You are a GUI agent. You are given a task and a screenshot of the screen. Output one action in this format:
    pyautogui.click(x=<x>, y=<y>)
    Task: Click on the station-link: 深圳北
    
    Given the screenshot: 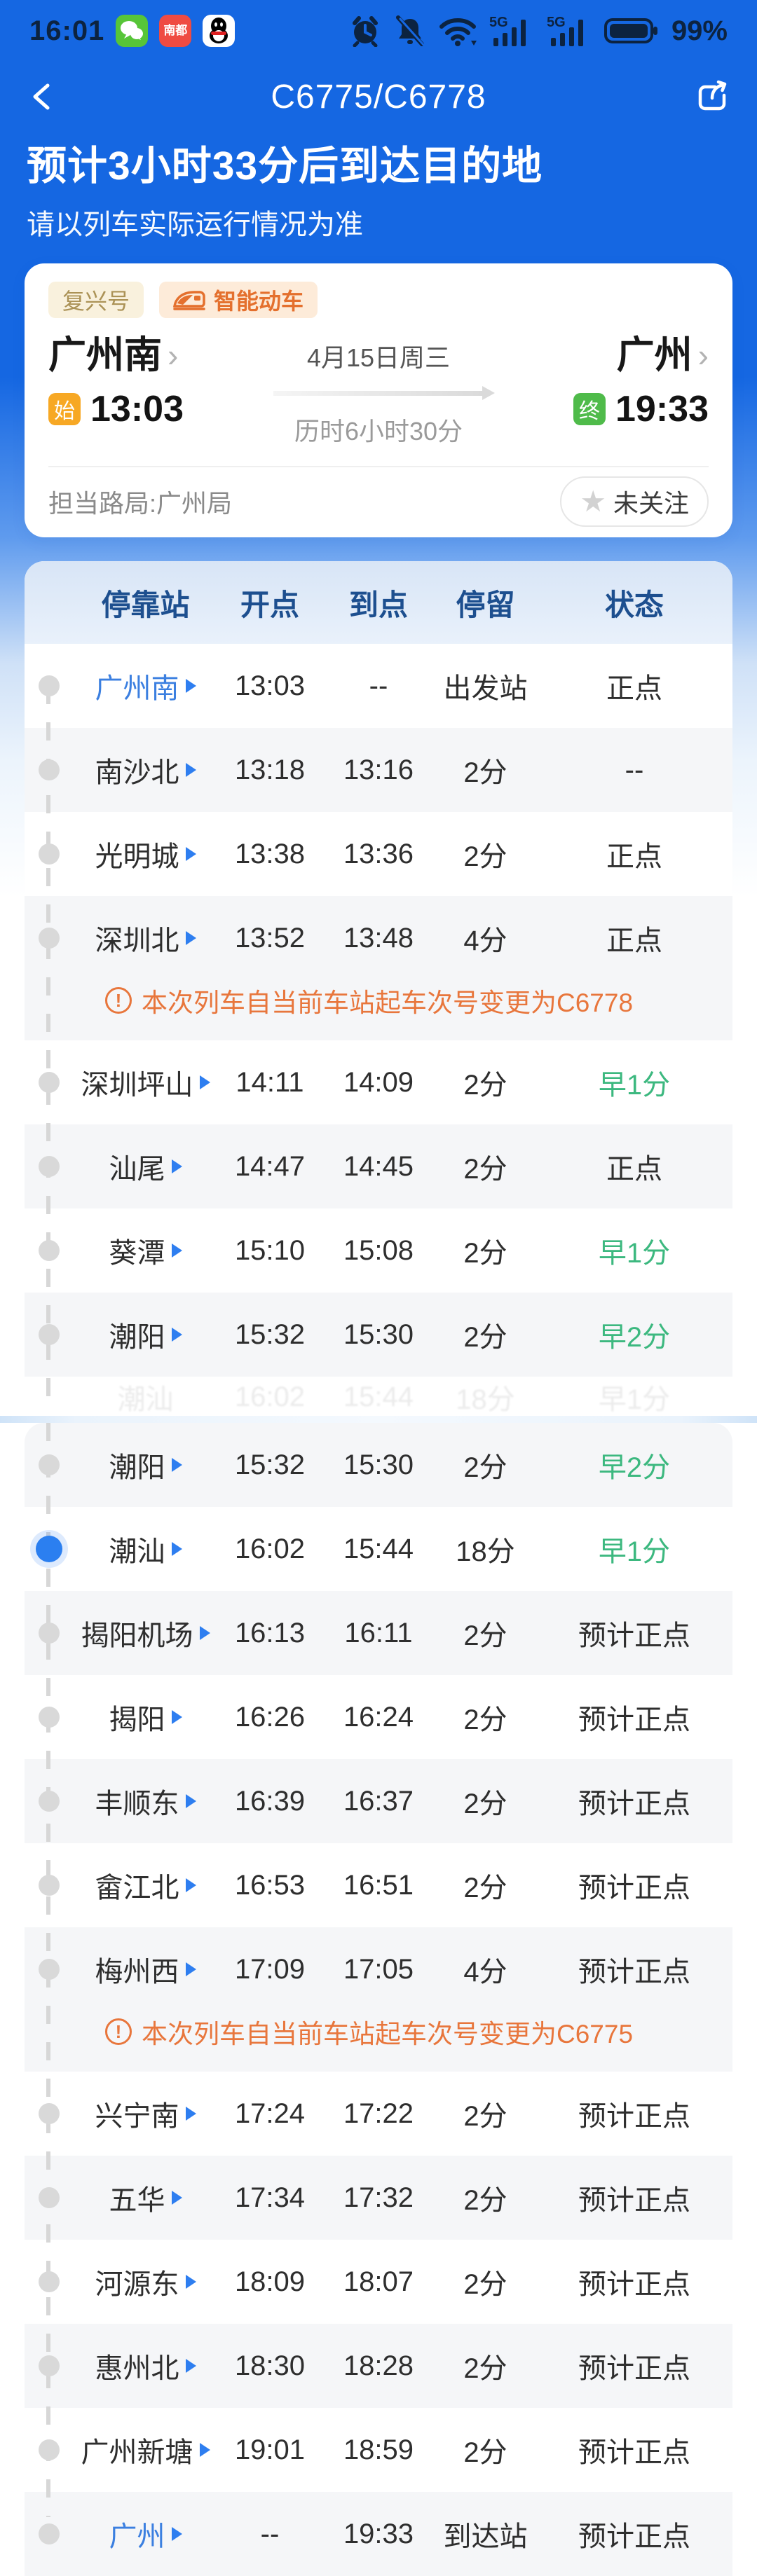 What is the action you would take?
    pyautogui.click(x=145, y=938)
    